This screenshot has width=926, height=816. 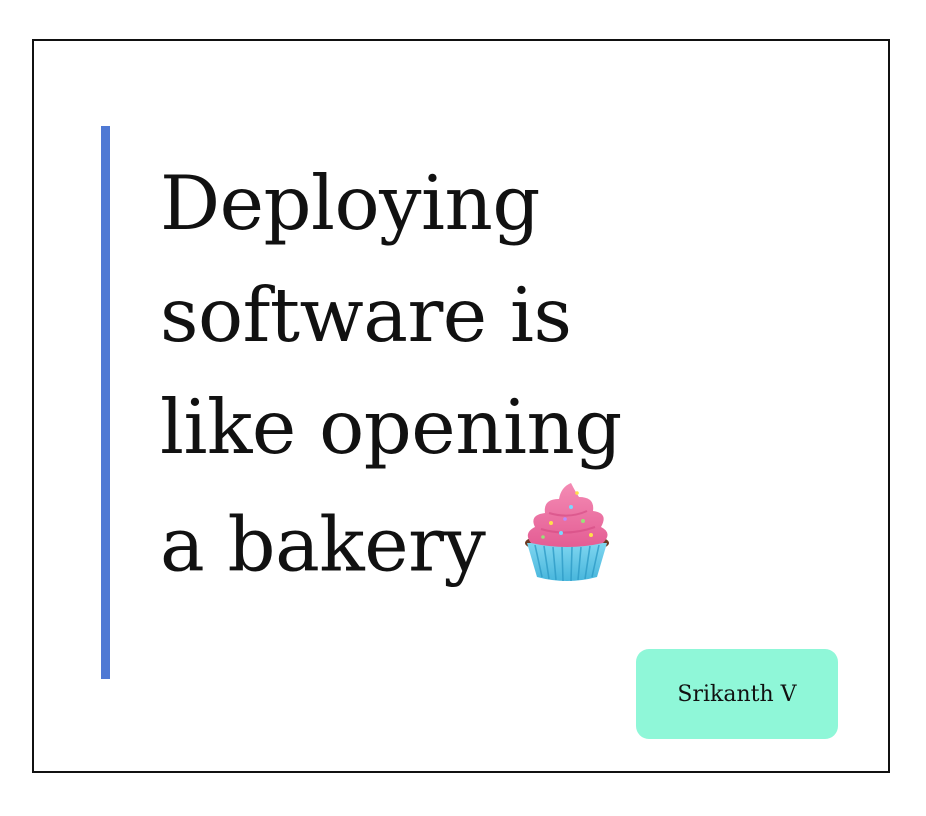 I want to click on headline-line-3: like opening, so click(x=391, y=427).